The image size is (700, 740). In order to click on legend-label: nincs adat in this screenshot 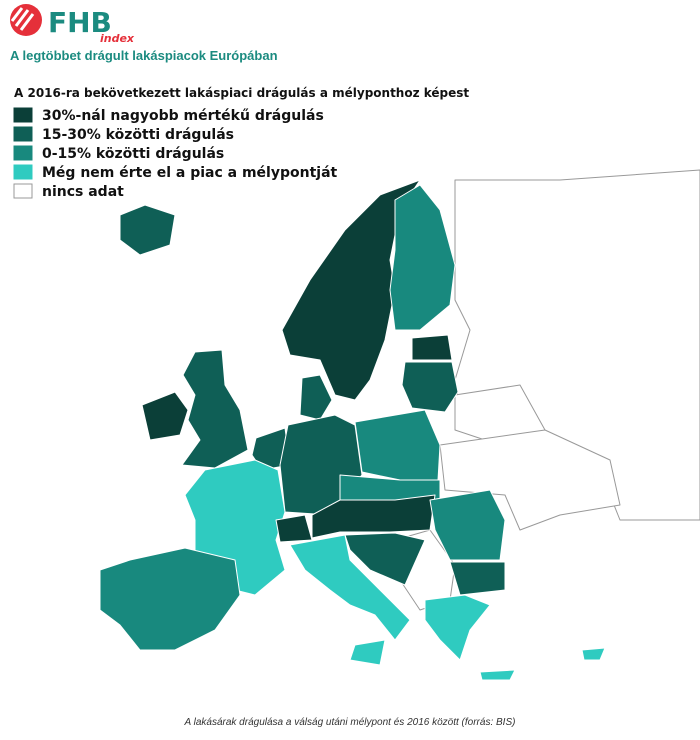, I will do `click(83, 192)`.